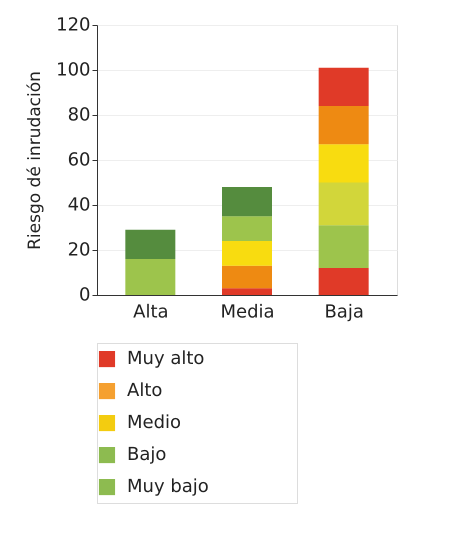  What do you see at coordinates (79, 205) in the screenshot?
I see `y-tick-label: 40` at bounding box center [79, 205].